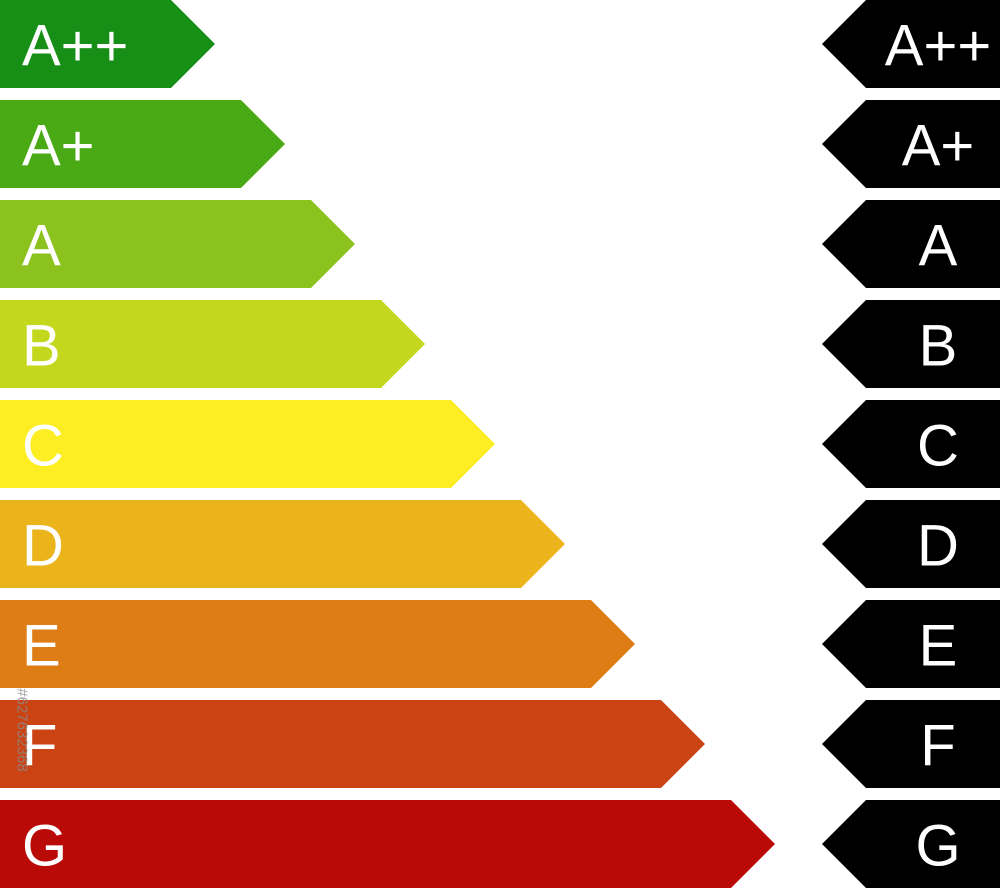 This screenshot has height=888, width=1000. What do you see at coordinates (58, 146) in the screenshot?
I see `rating-label: A+` at bounding box center [58, 146].